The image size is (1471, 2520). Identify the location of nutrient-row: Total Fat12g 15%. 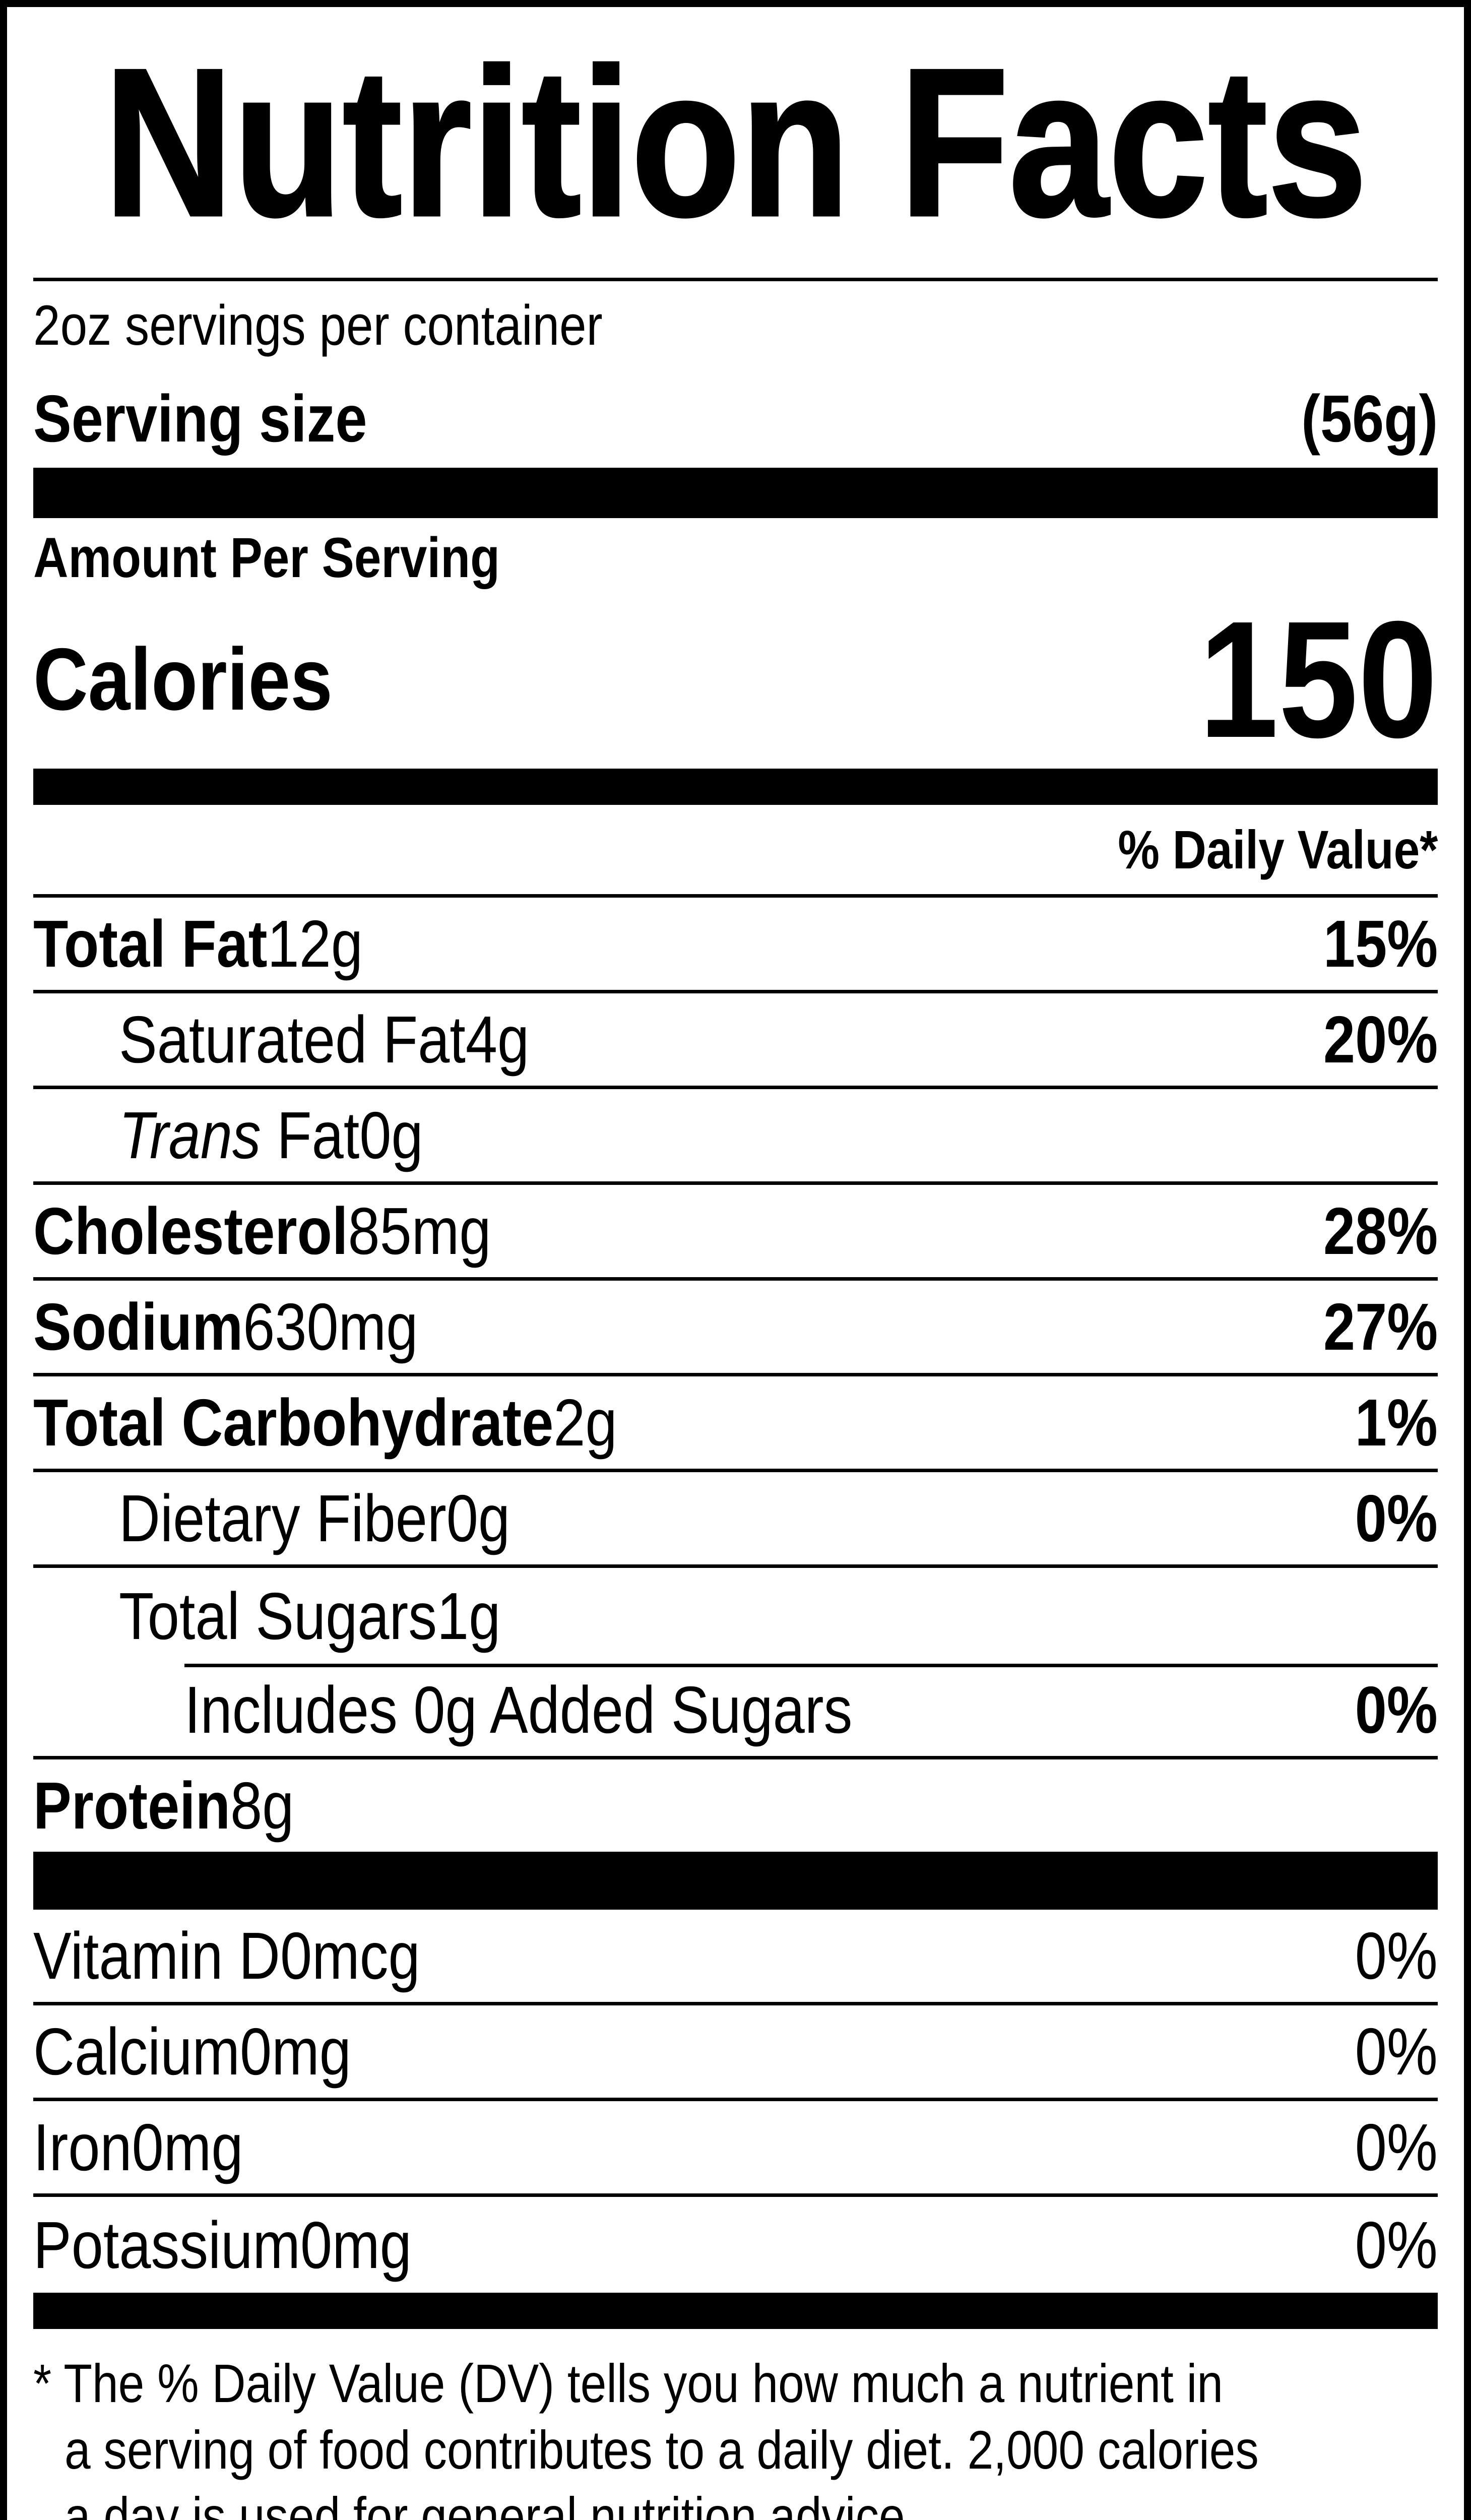
(735, 946).